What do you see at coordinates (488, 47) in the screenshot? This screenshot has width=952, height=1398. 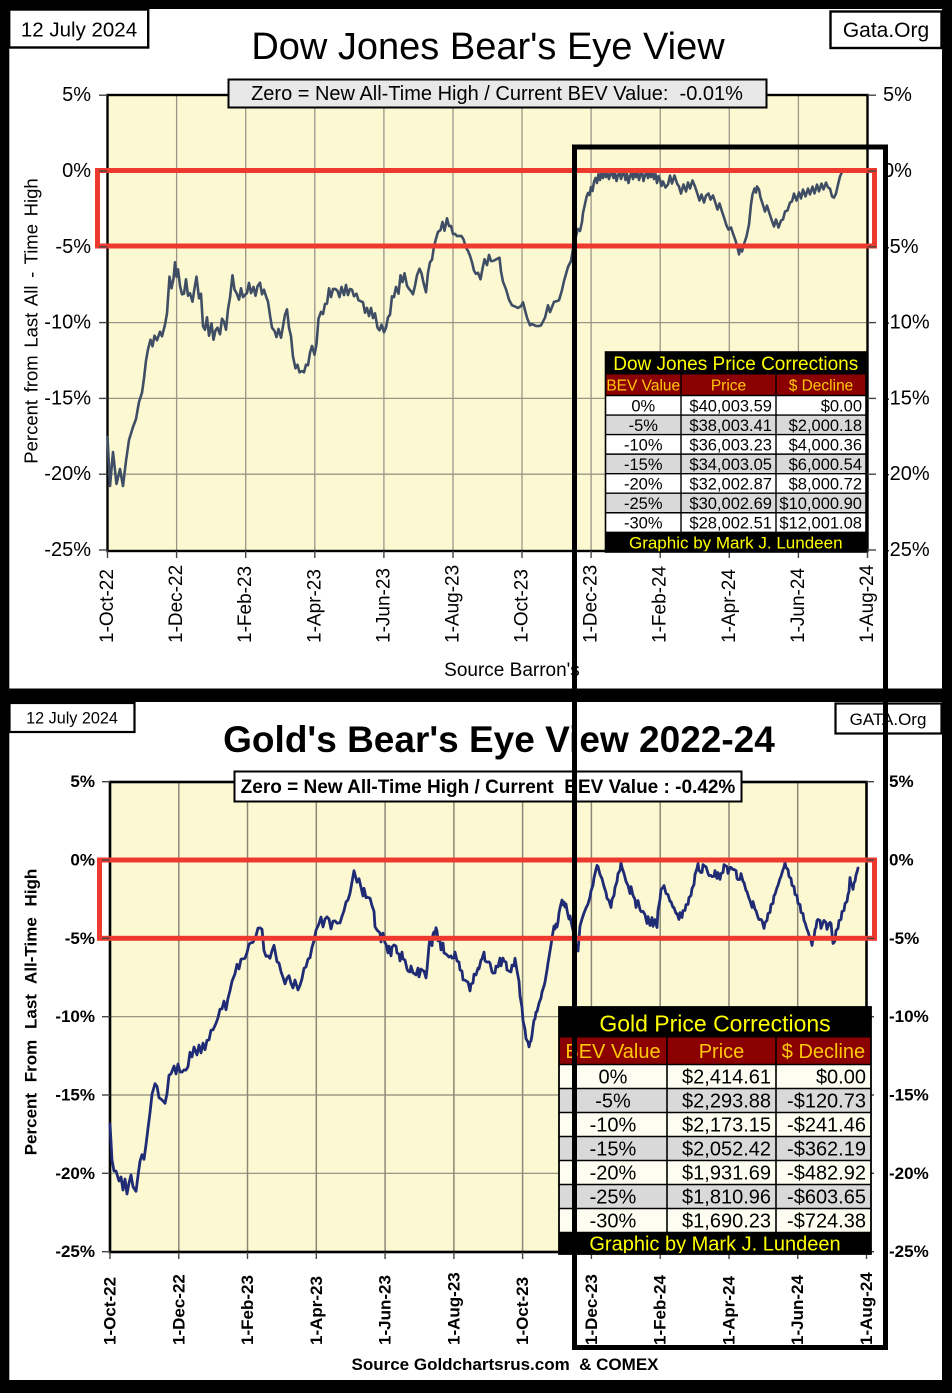 I see `svg-text: Dow Jones Bear's Eye View` at bounding box center [488, 47].